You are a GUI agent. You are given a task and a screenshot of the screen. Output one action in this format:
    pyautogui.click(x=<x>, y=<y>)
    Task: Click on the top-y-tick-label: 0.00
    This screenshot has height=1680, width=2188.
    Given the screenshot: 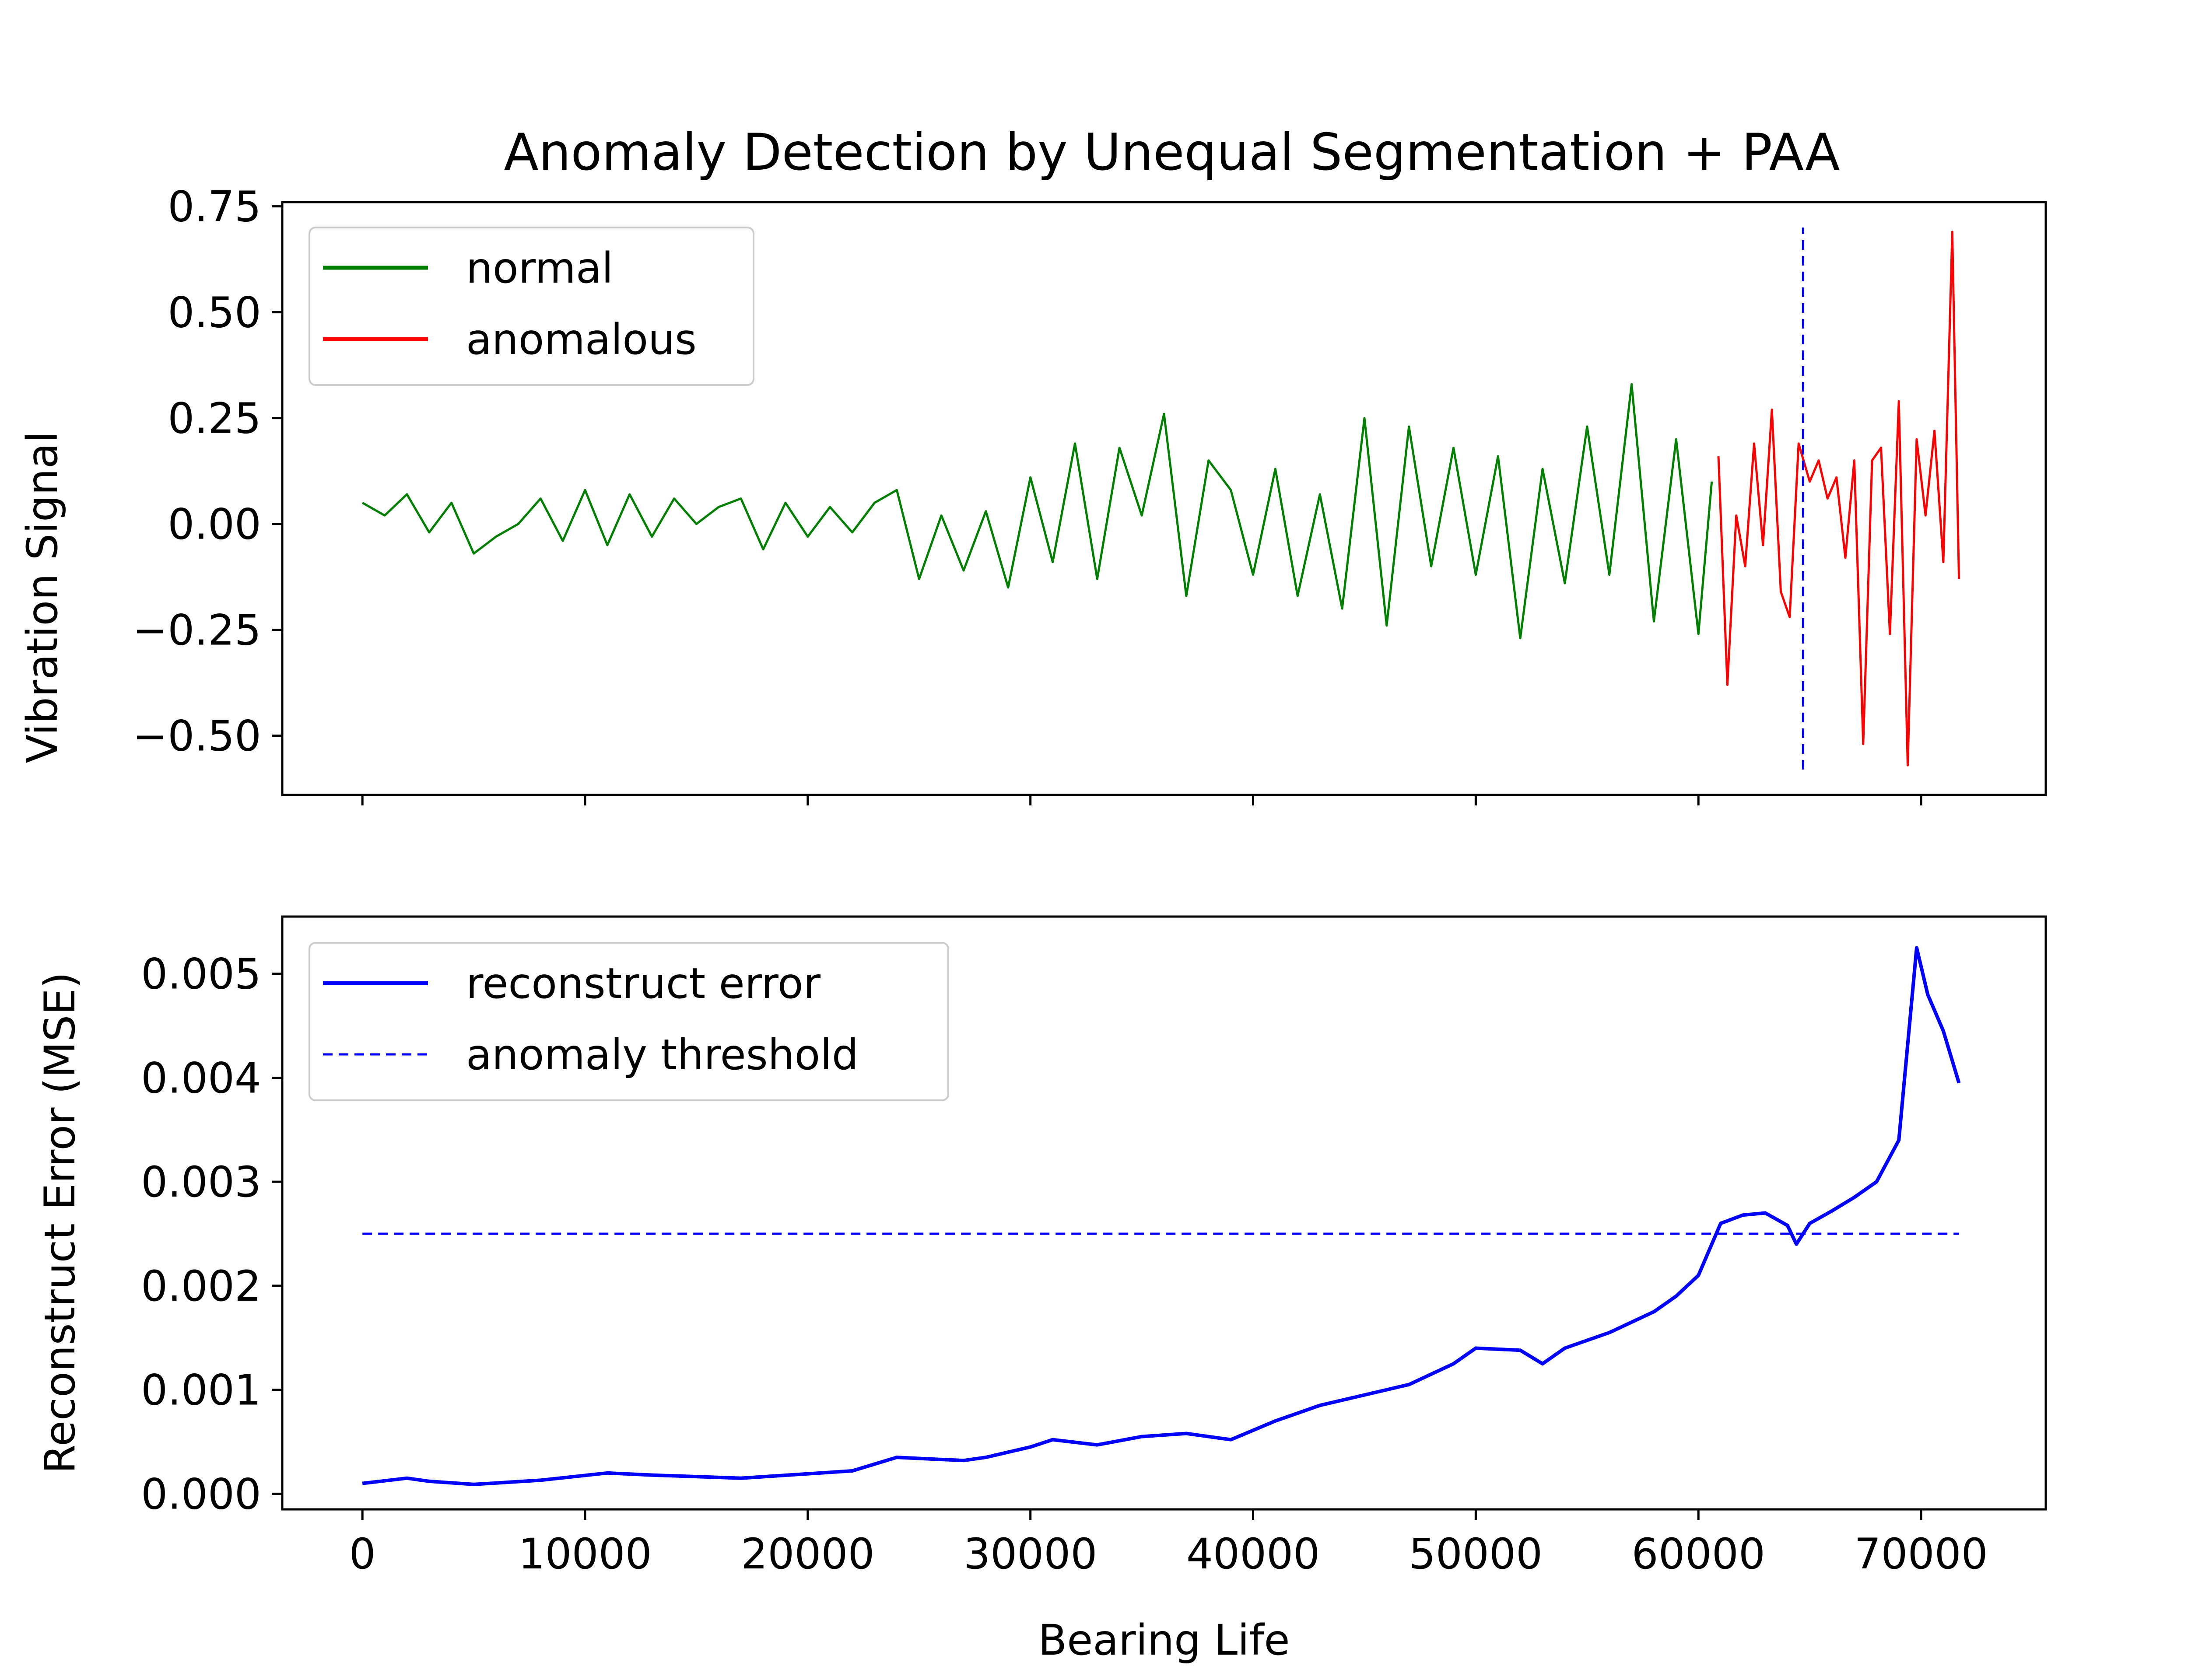 What is the action you would take?
    pyautogui.click(x=215, y=524)
    